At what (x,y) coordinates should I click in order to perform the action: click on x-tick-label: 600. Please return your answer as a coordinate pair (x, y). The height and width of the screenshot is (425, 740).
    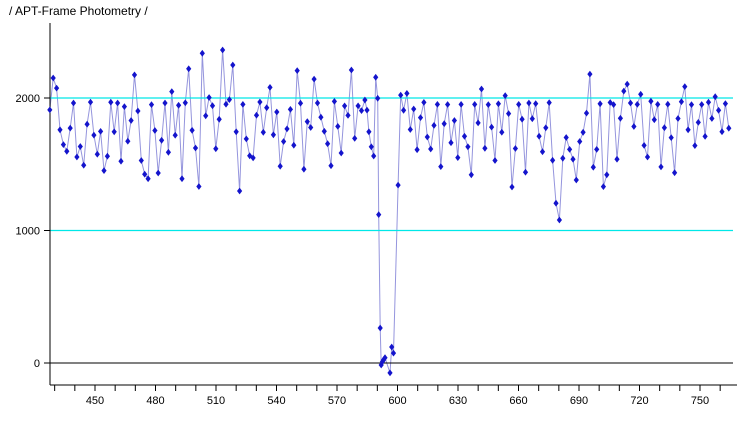
    Looking at the image, I should click on (397, 401).